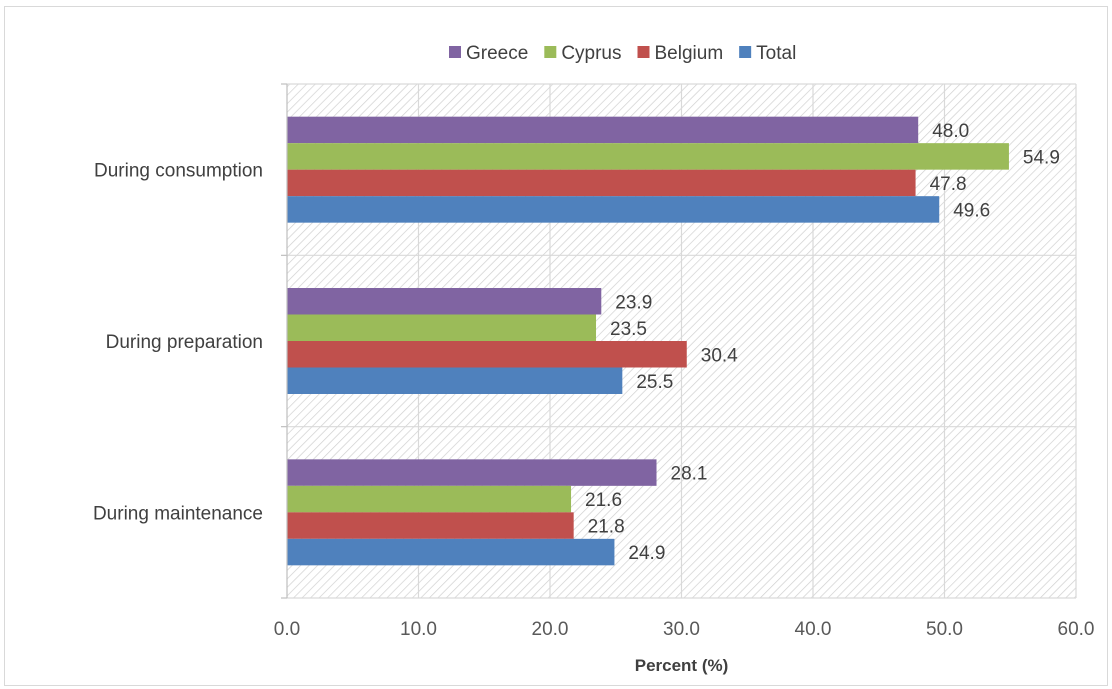 This screenshot has height=689, width=1112. What do you see at coordinates (682, 665) in the screenshot?
I see `x-axis-title: Percent (%)` at bounding box center [682, 665].